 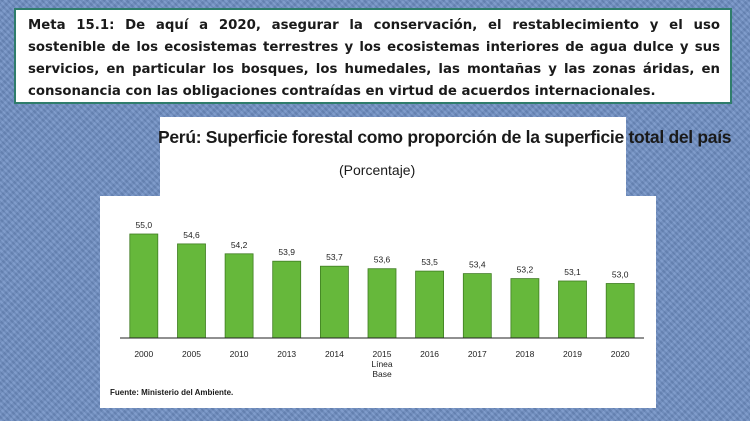 I want to click on x-tick-label-2010: 2010, so click(x=239, y=354).